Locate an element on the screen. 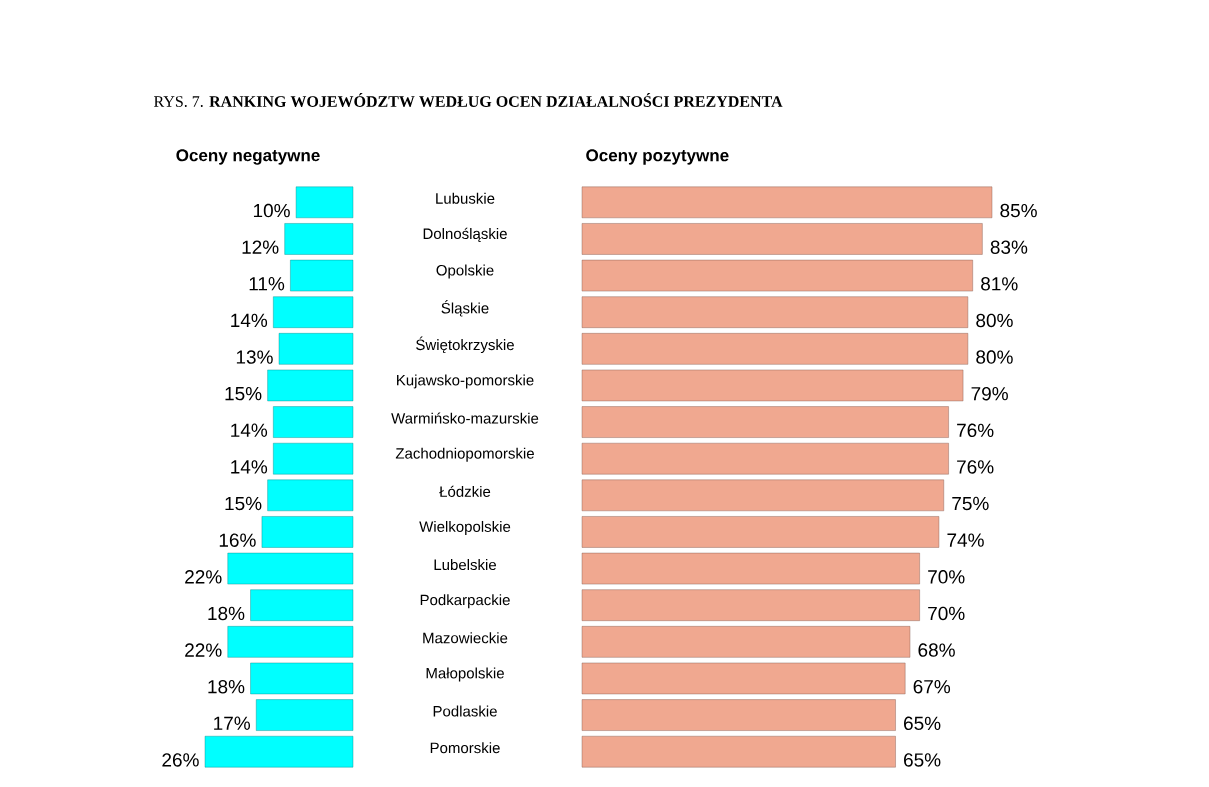 The width and height of the screenshot is (1209, 787). text: RYS. 7. RANKING WOJEWÓDZTW WEDŁUG OCEN DZIAŁALNOŚCI PREZYDENTA is located at coordinates (468, 100).